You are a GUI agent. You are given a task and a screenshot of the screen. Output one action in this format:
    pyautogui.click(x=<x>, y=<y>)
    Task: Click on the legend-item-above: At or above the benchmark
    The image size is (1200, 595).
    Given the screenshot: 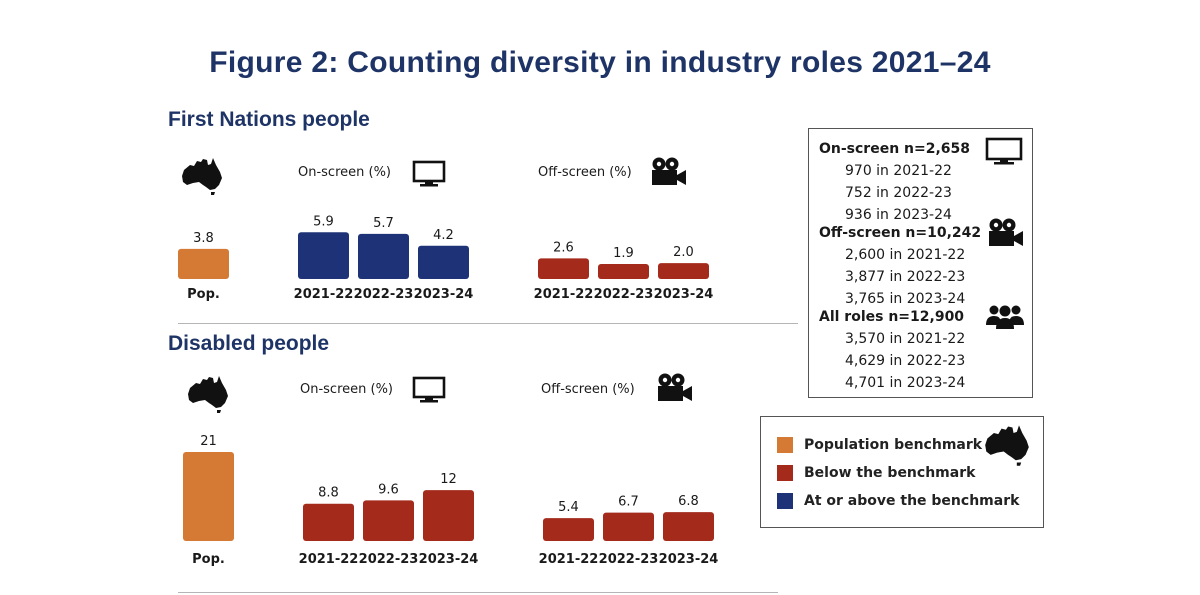 What is the action you would take?
    pyautogui.click(x=898, y=501)
    